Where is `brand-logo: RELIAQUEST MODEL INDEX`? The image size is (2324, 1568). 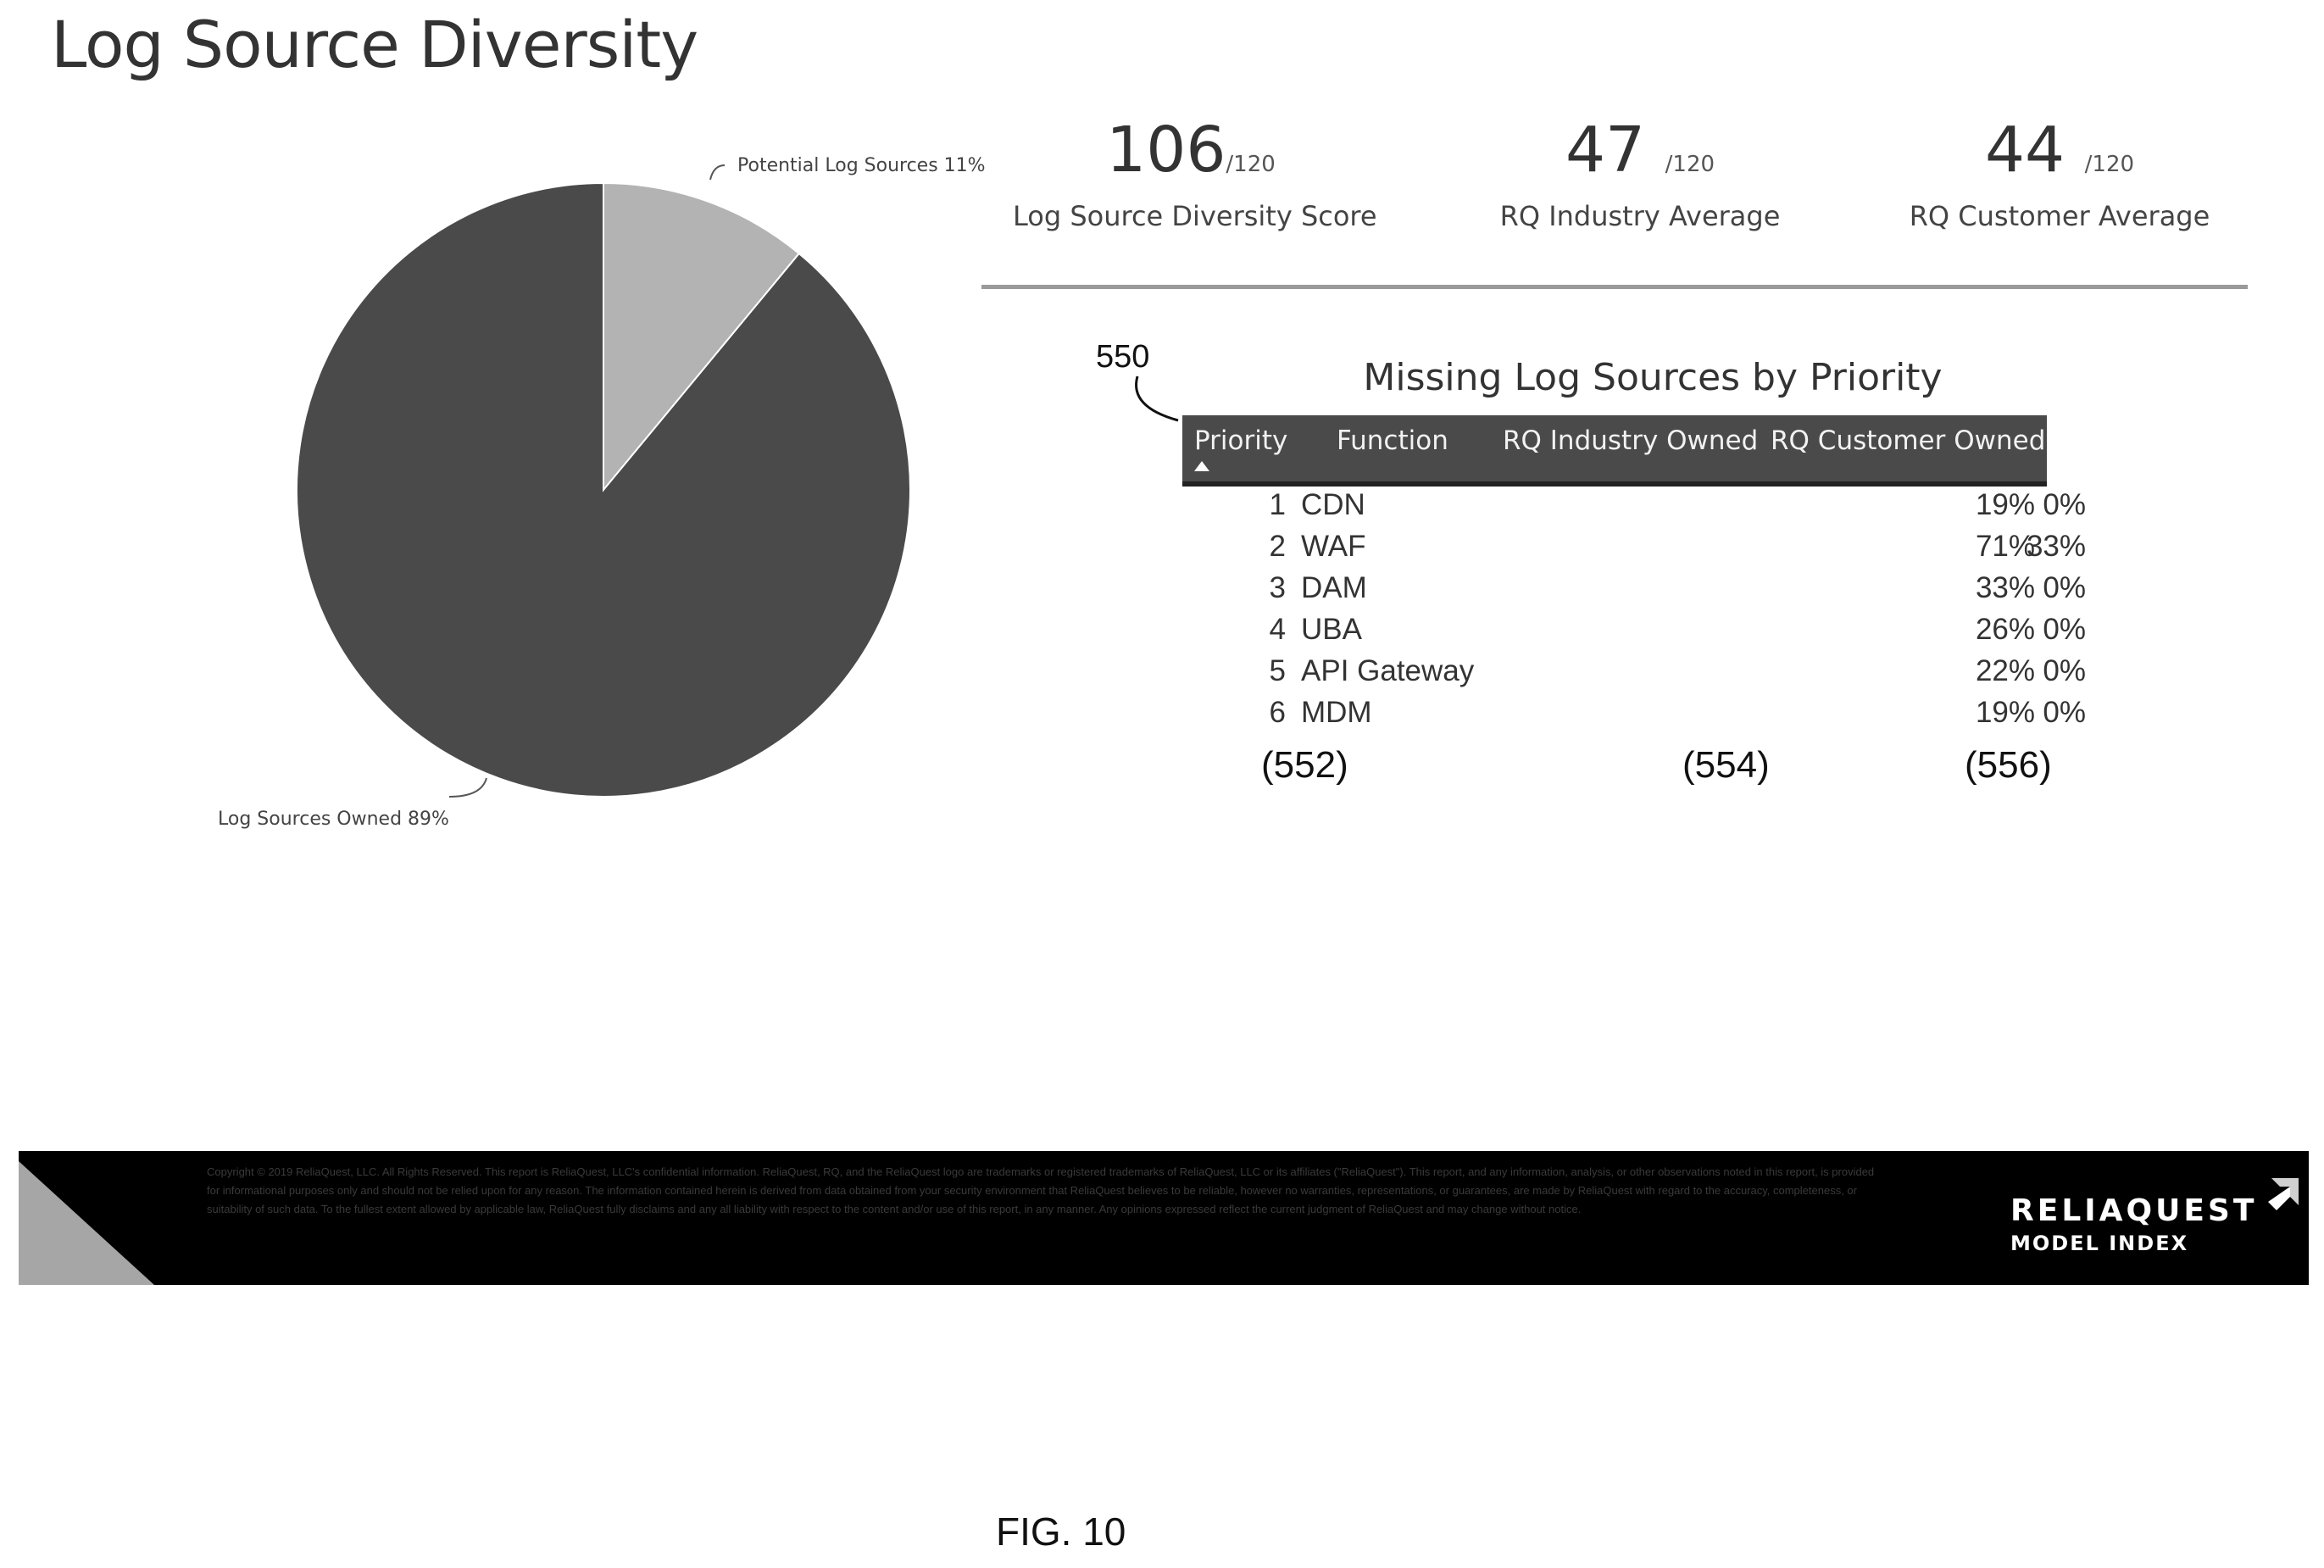 brand-logo: RELIAQUEST MODEL INDEX is located at coordinates (2133, 1224).